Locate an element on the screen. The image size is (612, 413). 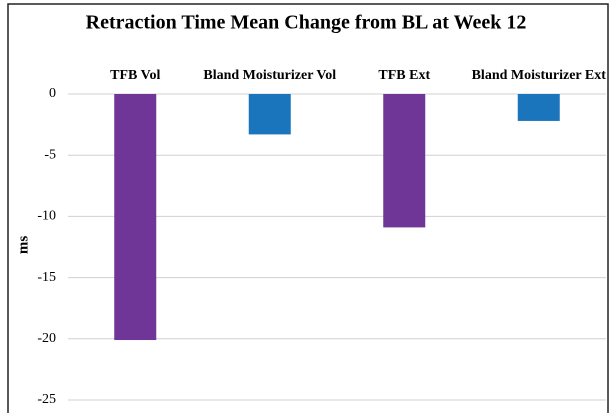
category-label: TFB Vol is located at coordinates (135, 75).